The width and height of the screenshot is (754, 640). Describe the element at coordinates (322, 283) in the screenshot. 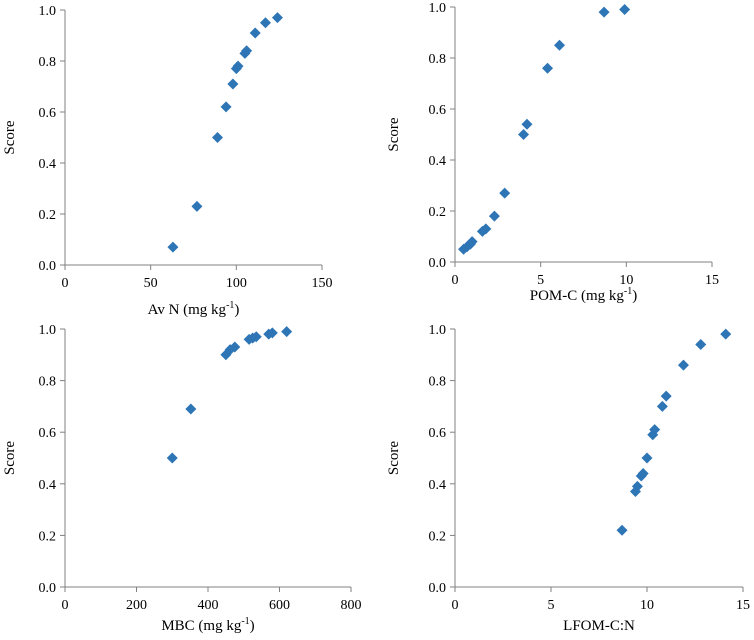

I see `x-tick-label: 150` at that location.